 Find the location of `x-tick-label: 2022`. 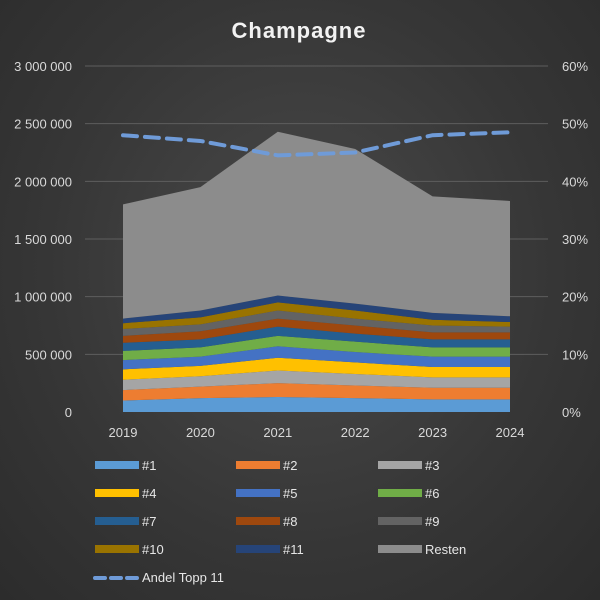

x-tick-label: 2022 is located at coordinates (355, 432).